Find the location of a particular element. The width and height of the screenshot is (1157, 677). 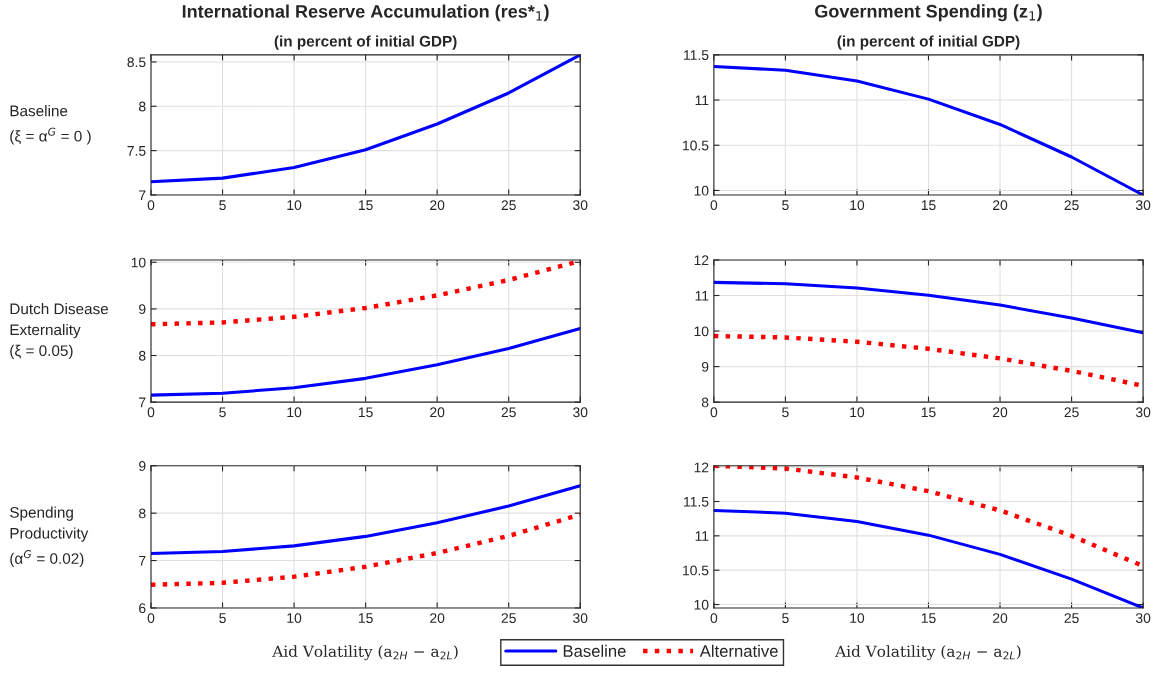

chart-title: Government Spending (z$_{1}$) is located at coordinates (928, 13).